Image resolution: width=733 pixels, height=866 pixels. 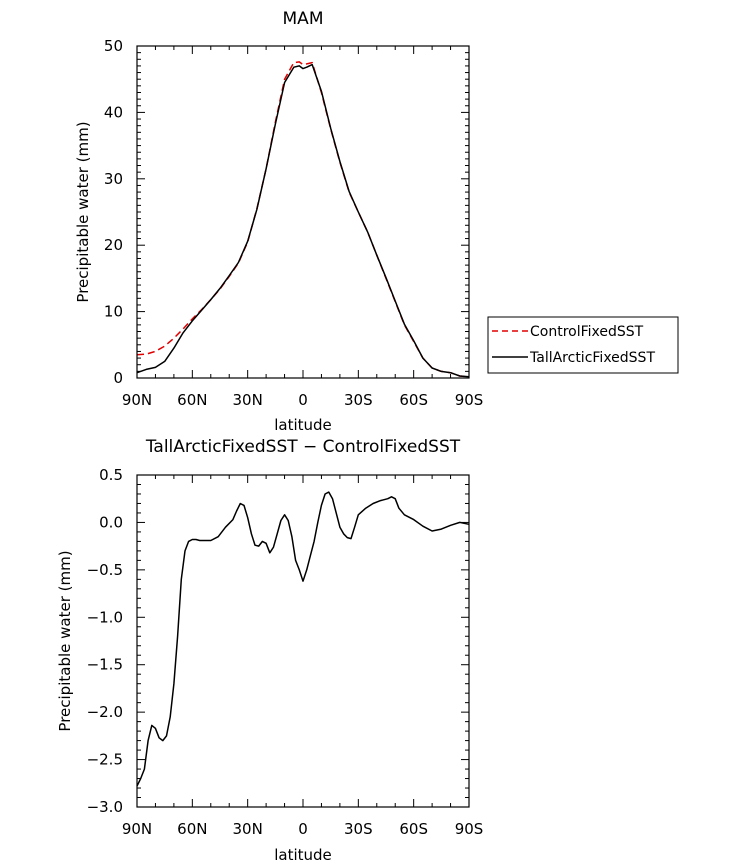 I want to click on top-x-tick-label: 60S, so click(x=413, y=400).